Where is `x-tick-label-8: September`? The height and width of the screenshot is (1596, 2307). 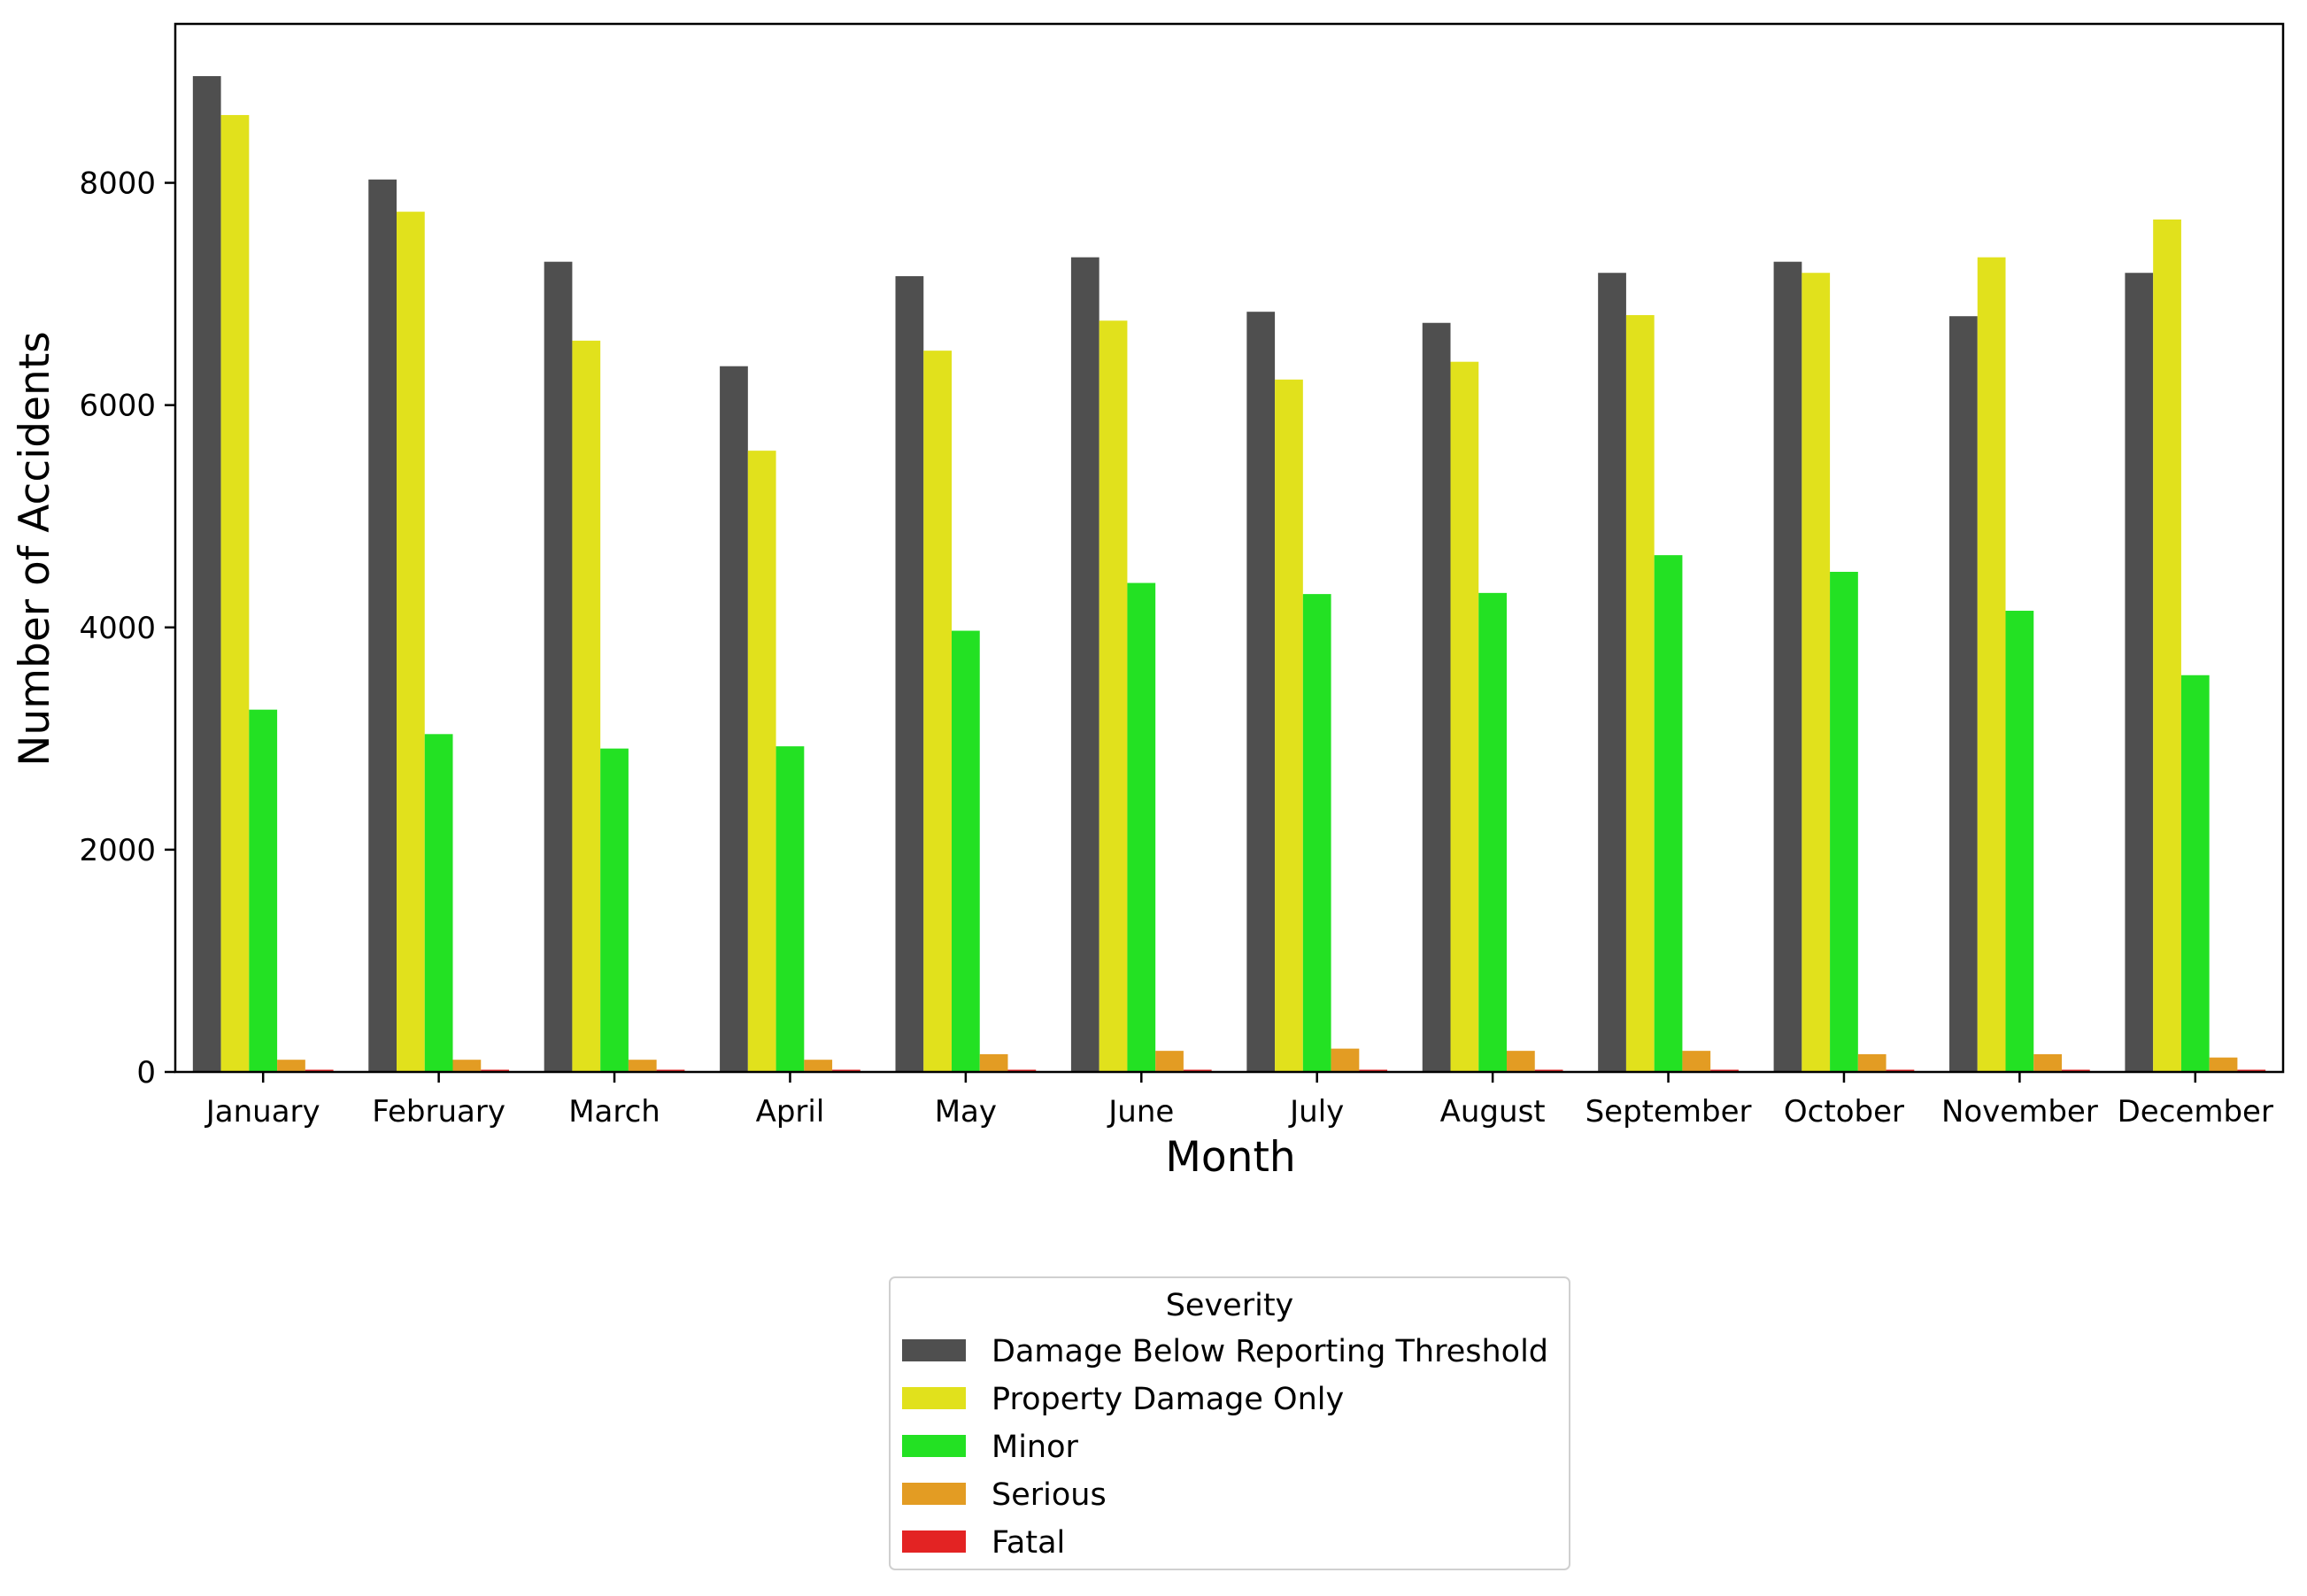 x-tick-label-8: September is located at coordinates (1669, 1112).